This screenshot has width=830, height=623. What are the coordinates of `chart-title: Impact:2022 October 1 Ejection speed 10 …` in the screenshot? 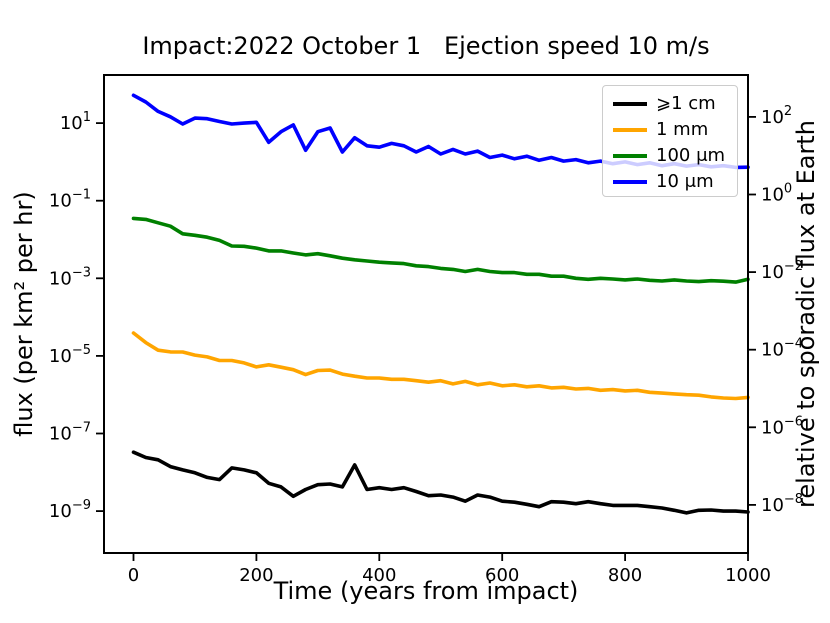 It's located at (426, 46).